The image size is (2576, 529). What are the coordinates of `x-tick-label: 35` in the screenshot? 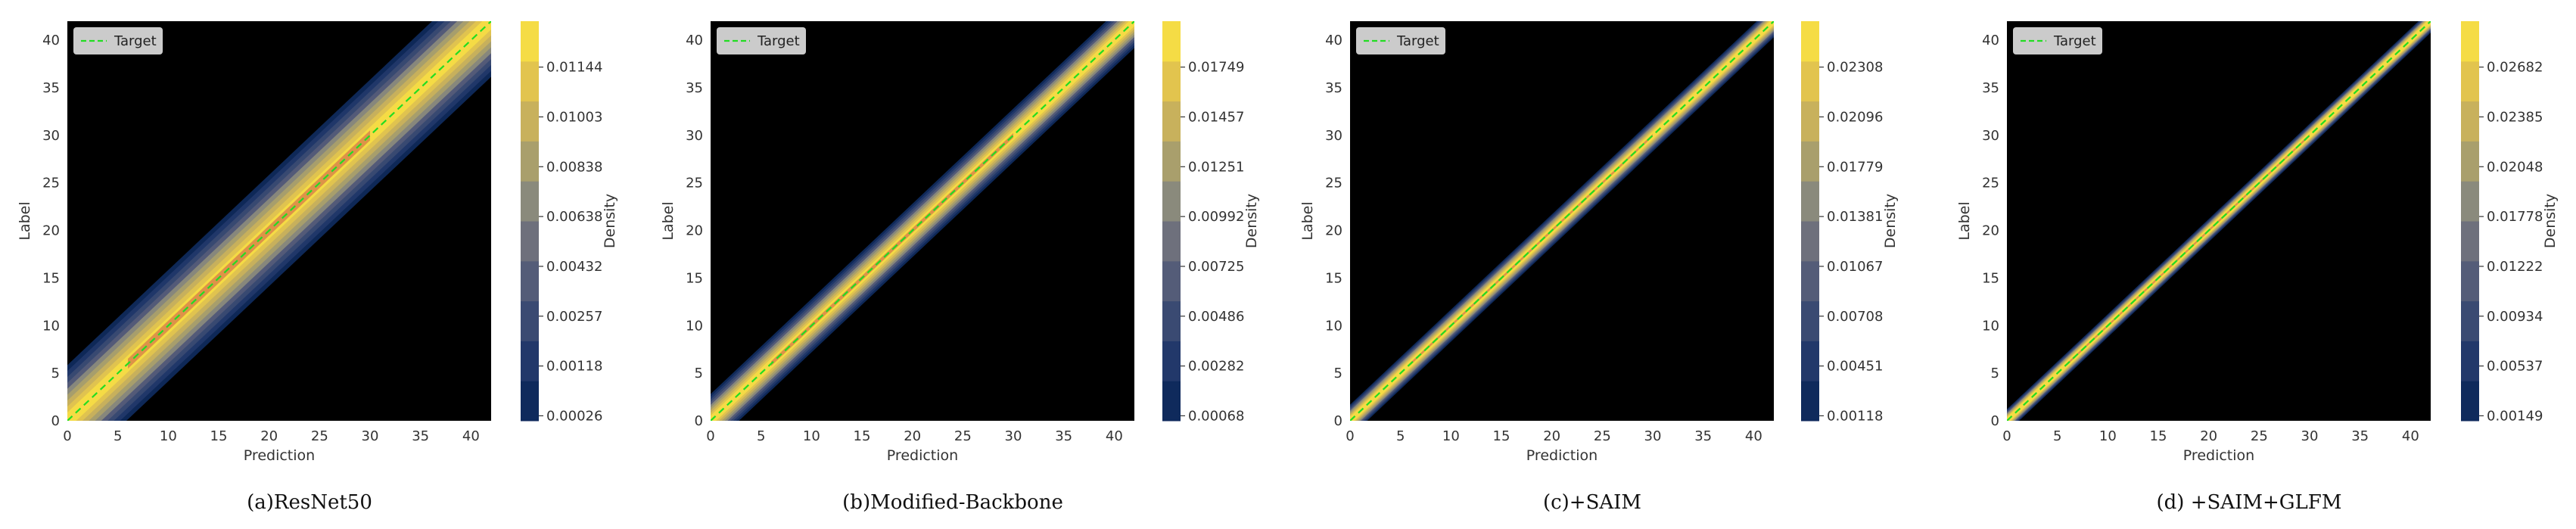 It's located at (1063, 436).